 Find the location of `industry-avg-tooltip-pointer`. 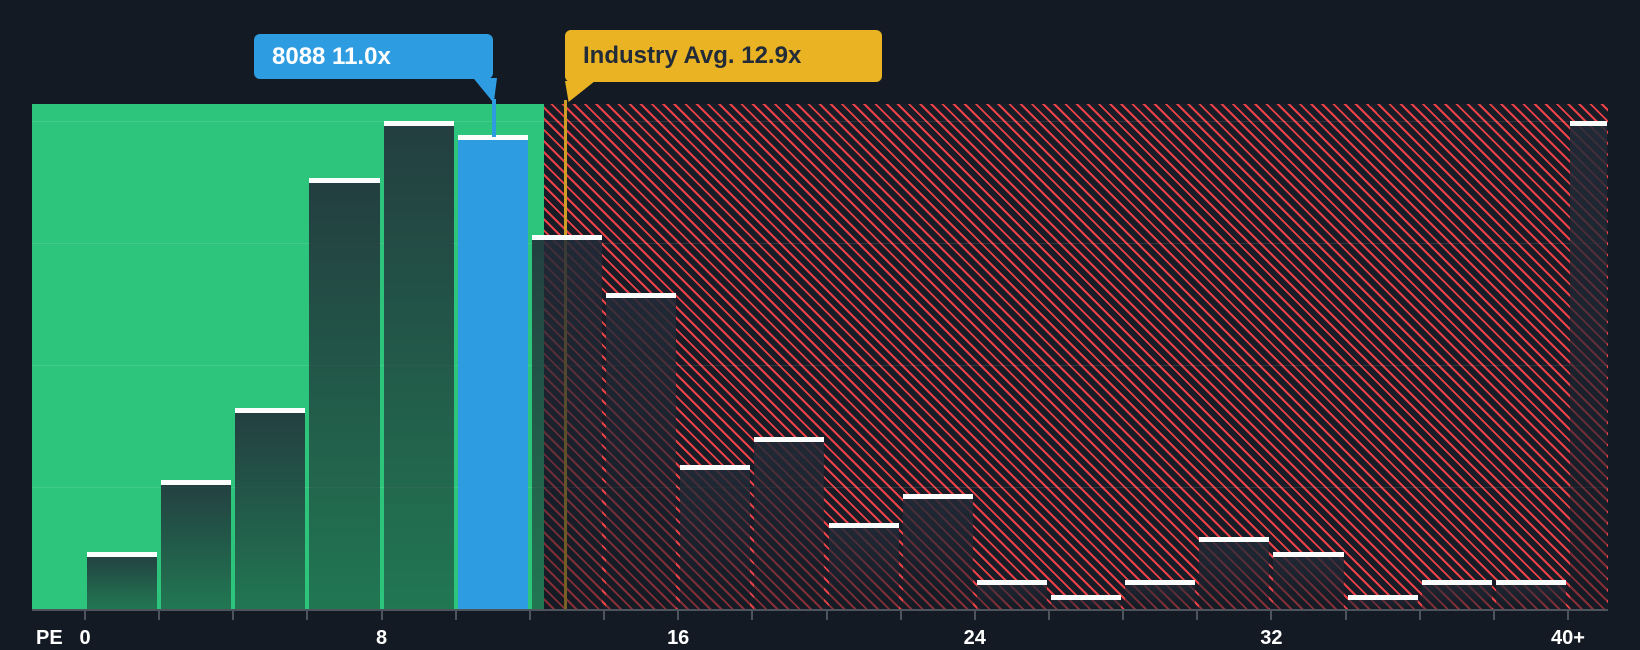

industry-avg-tooltip-pointer is located at coordinates (580, 91).